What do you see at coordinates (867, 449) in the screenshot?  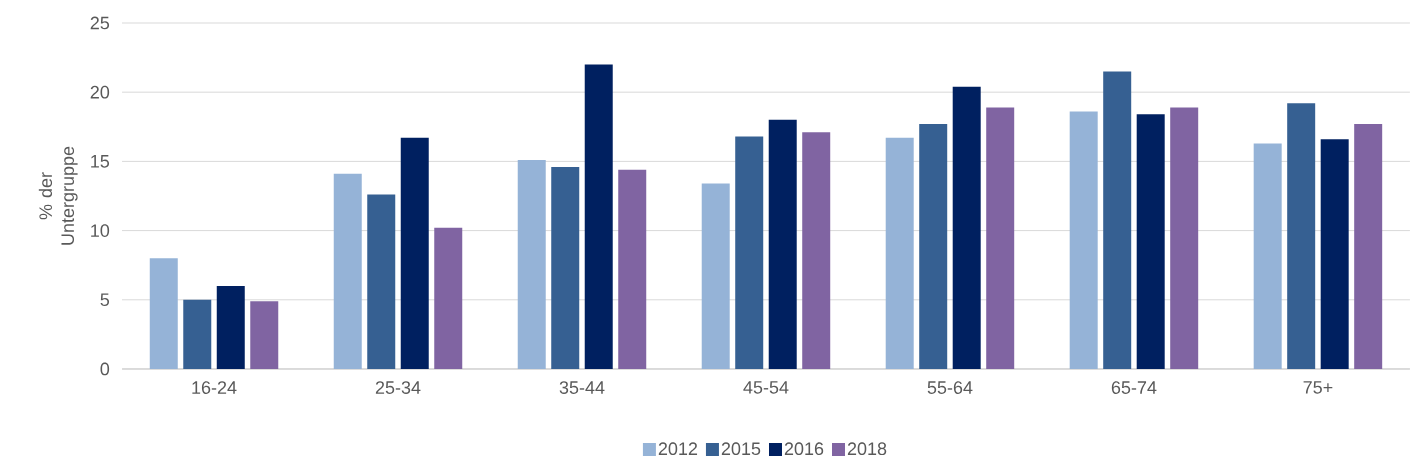 I see `legend-label: 2018` at bounding box center [867, 449].